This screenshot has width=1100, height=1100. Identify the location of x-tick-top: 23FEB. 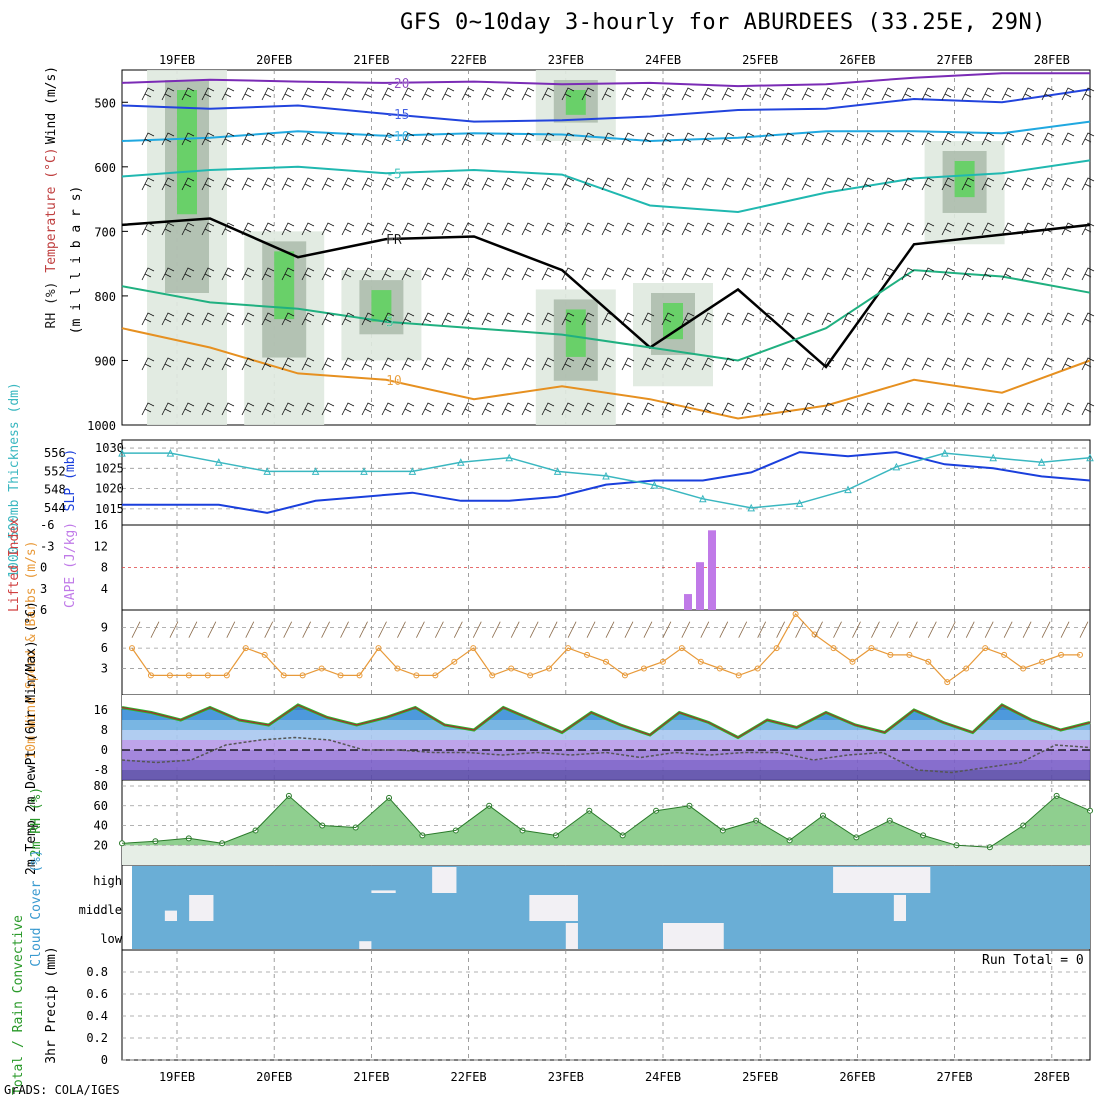
(566, 60).